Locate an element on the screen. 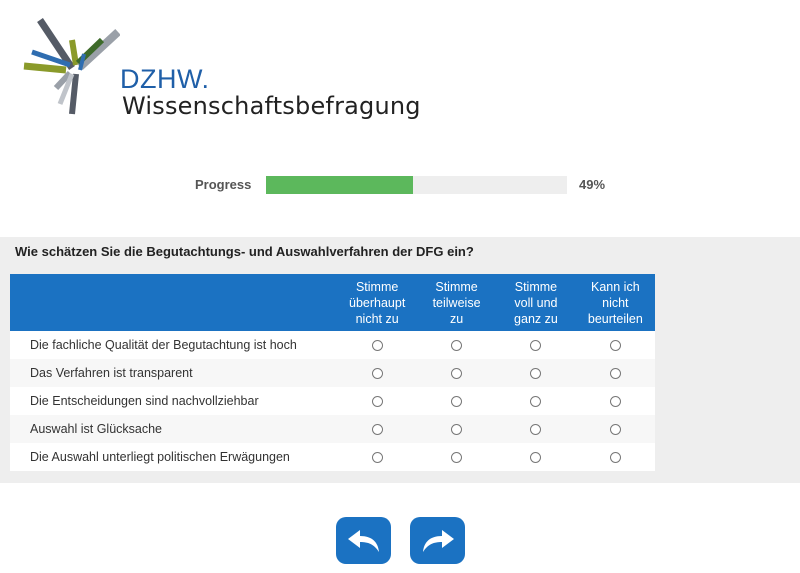  redo-arrow-icon is located at coordinates (438, 540).